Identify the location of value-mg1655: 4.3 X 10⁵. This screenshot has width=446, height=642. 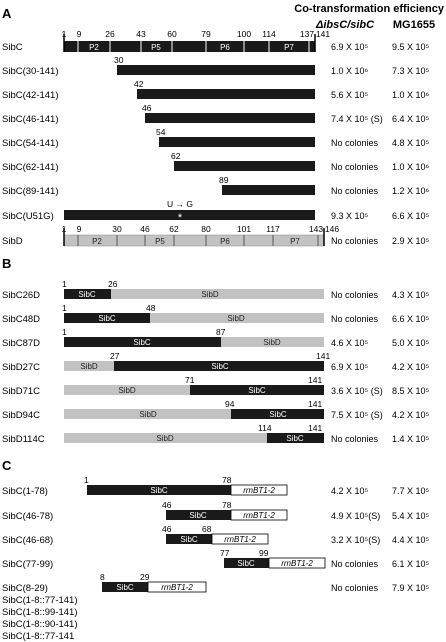
(411, 295).